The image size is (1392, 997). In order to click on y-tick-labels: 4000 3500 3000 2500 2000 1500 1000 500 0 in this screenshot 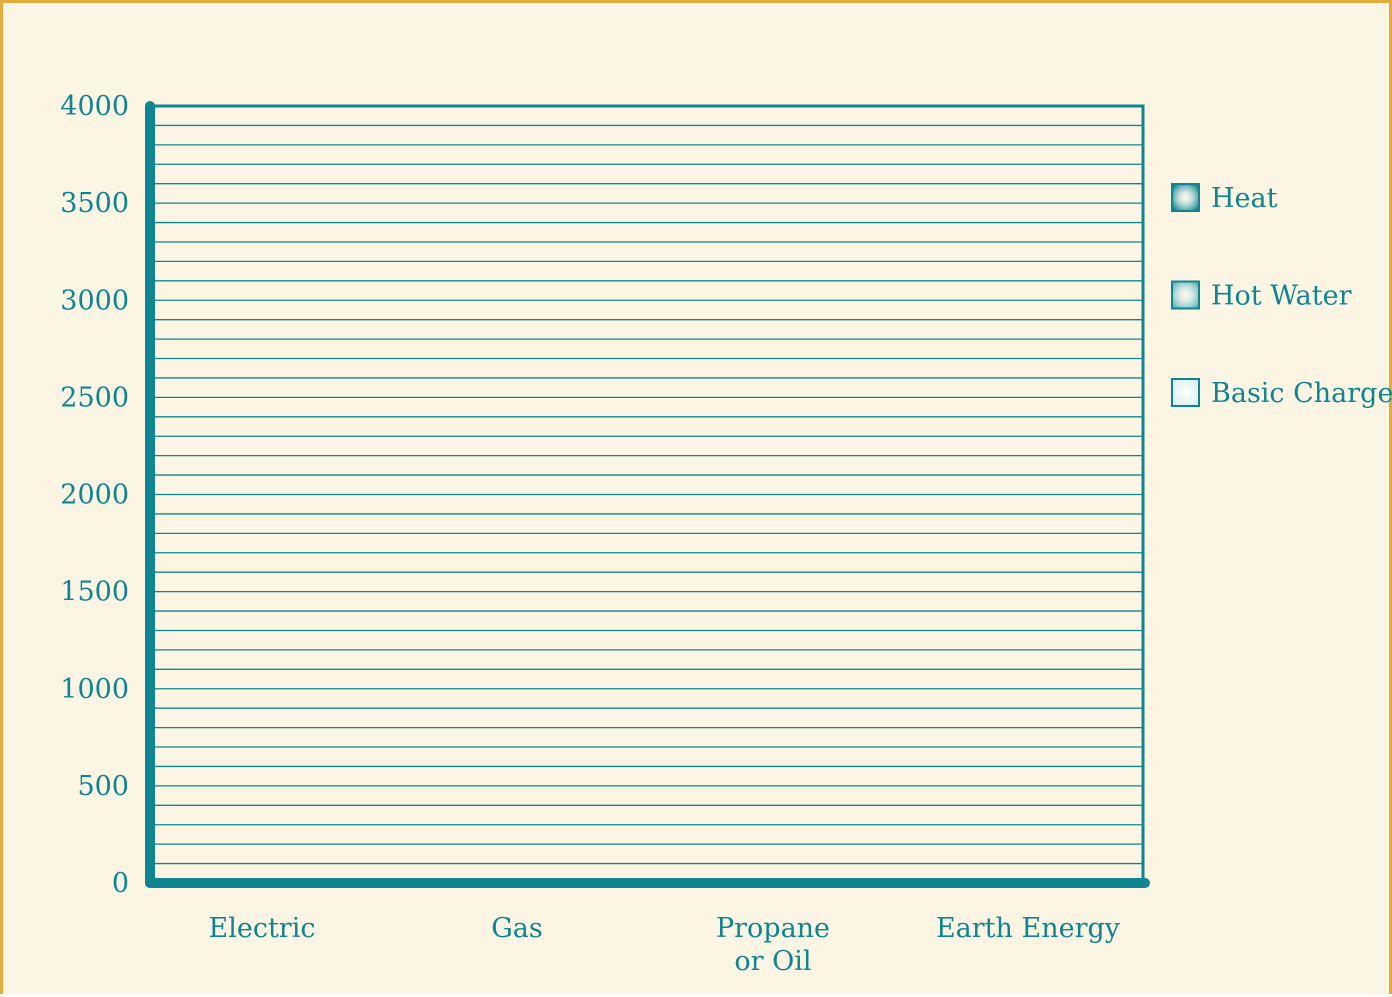, I will do `click(94, 495)`.